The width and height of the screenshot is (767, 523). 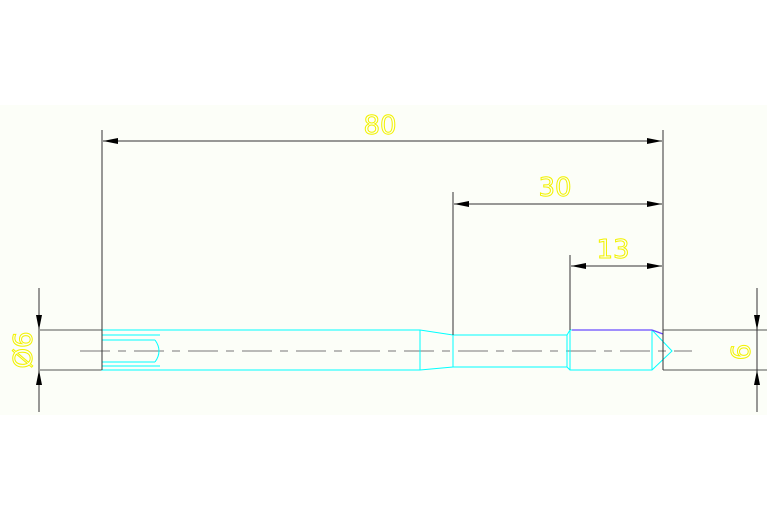 I want to click on thread-chamfer, so click(x=657, y=332).